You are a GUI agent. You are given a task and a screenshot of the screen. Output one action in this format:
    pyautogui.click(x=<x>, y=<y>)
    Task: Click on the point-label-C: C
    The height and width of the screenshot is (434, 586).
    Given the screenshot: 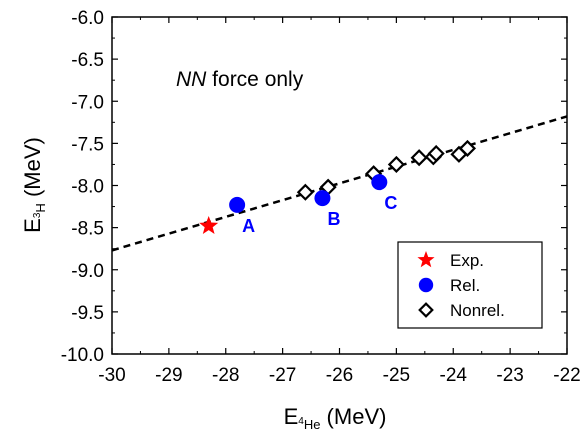 What is the action you would take?
    pyautogui.click(x=390, y=203)
    